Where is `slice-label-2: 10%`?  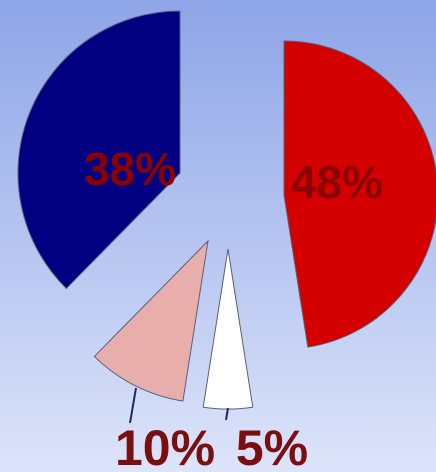 slice-label-2: 10% is located at coordinates (165, 446).